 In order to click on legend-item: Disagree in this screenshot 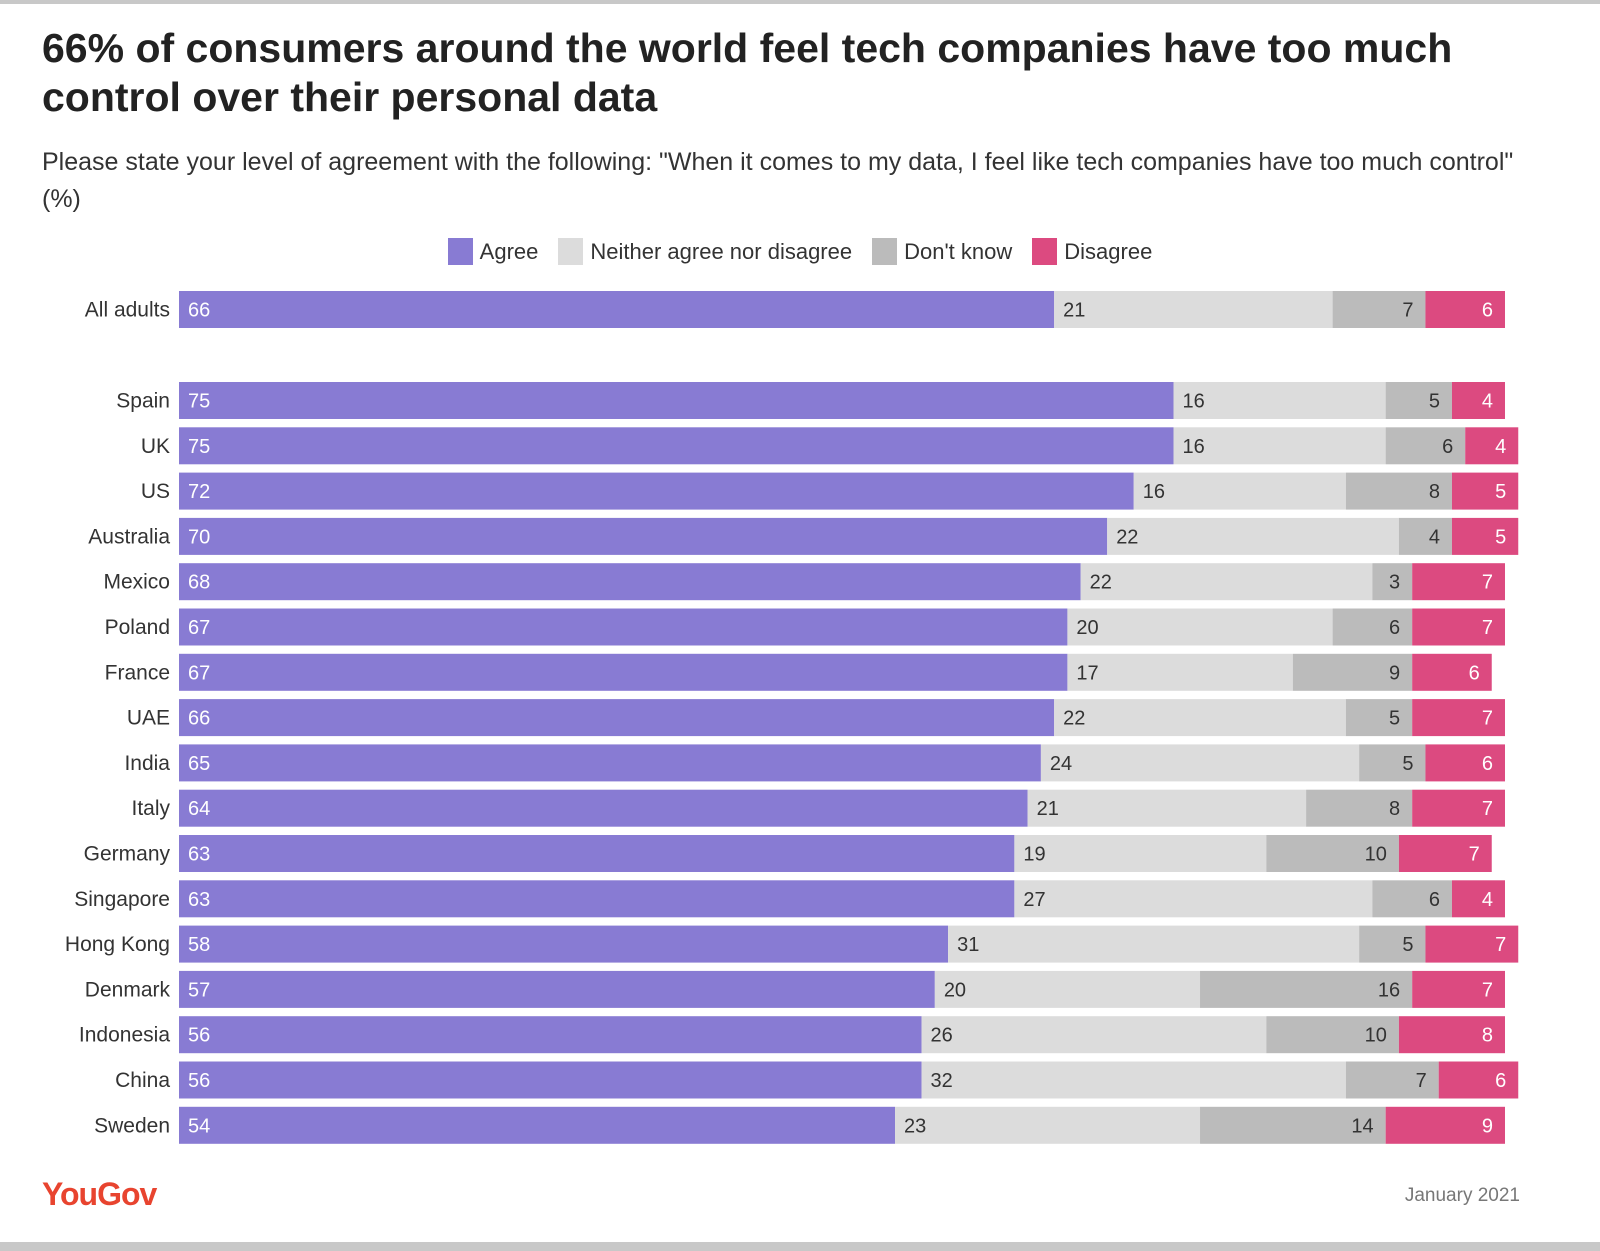, I will do `click(1092, 251)`.